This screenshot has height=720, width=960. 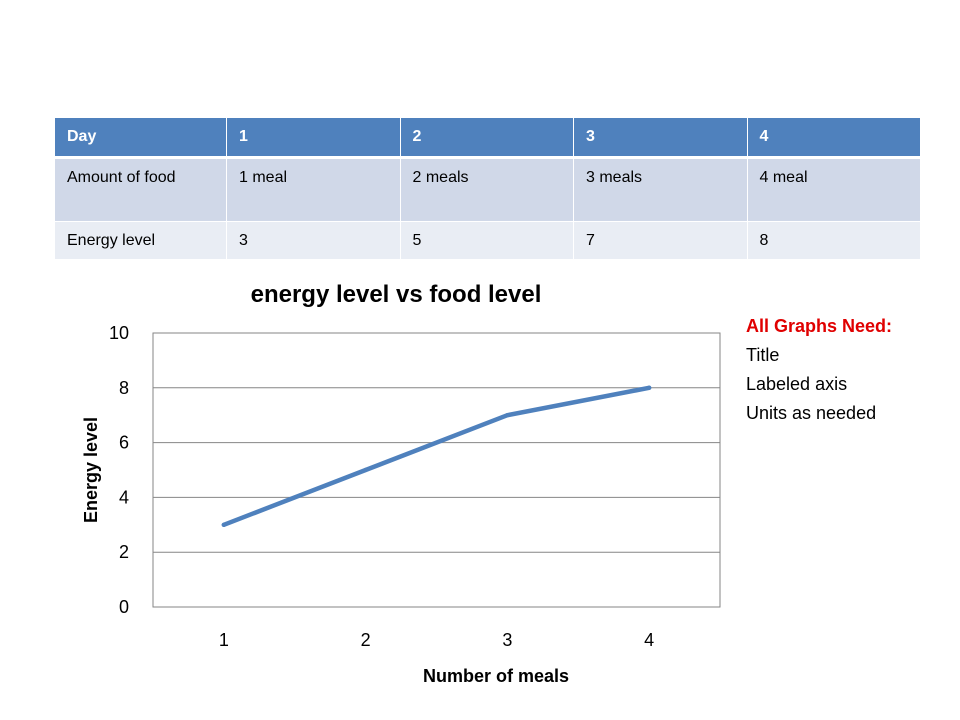 What do you see at coordinates (819, 326) in the screenshot?
I see `note-heading: All Graphs Need:` at bounding box center [819, 326].